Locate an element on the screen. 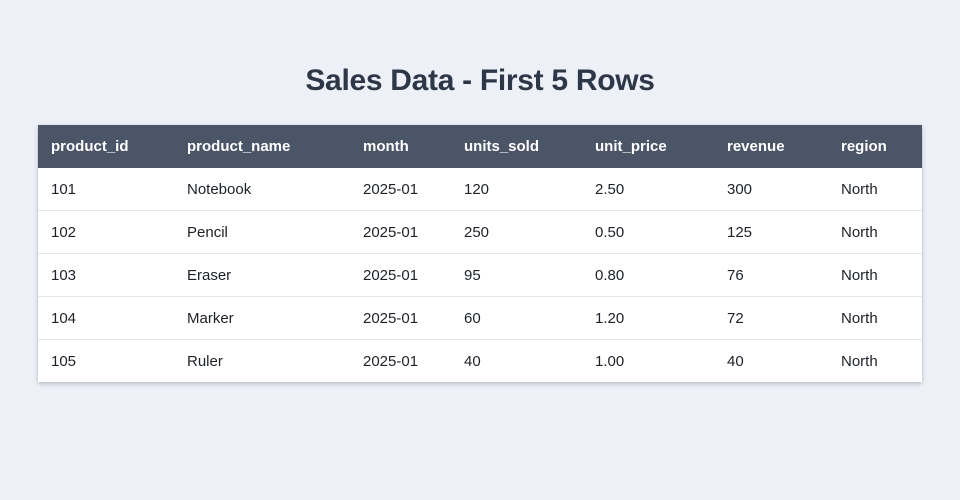 This screenshot has height=500, width=960. cell-revenue: 40 is located at coordinates (771, 360).